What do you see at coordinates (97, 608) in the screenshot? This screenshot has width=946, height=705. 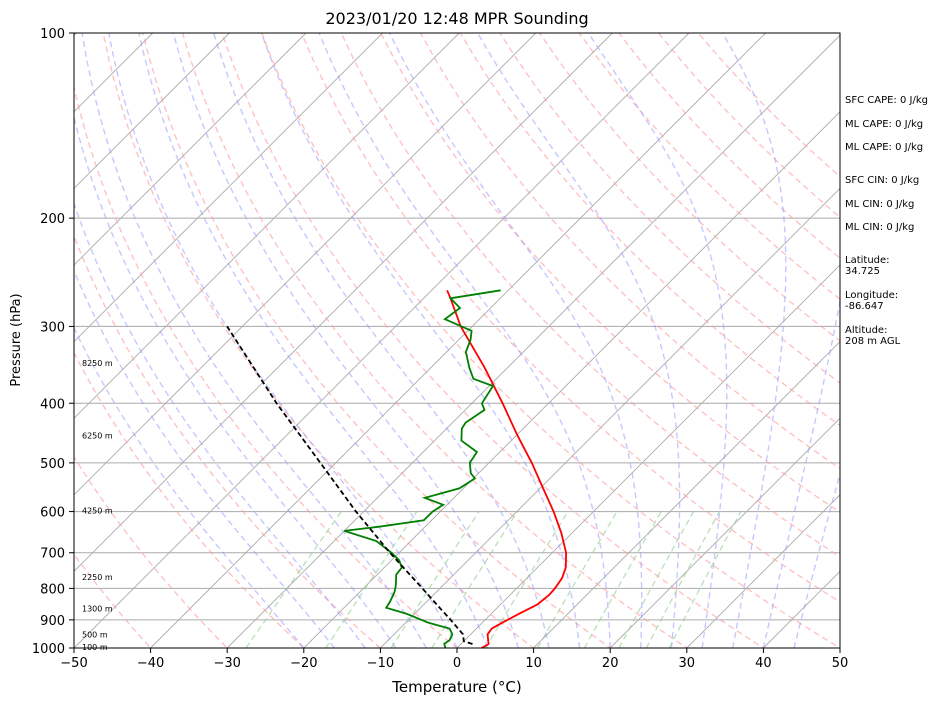 I see `height-label: 1300 m` at bounding box center [97, 608].